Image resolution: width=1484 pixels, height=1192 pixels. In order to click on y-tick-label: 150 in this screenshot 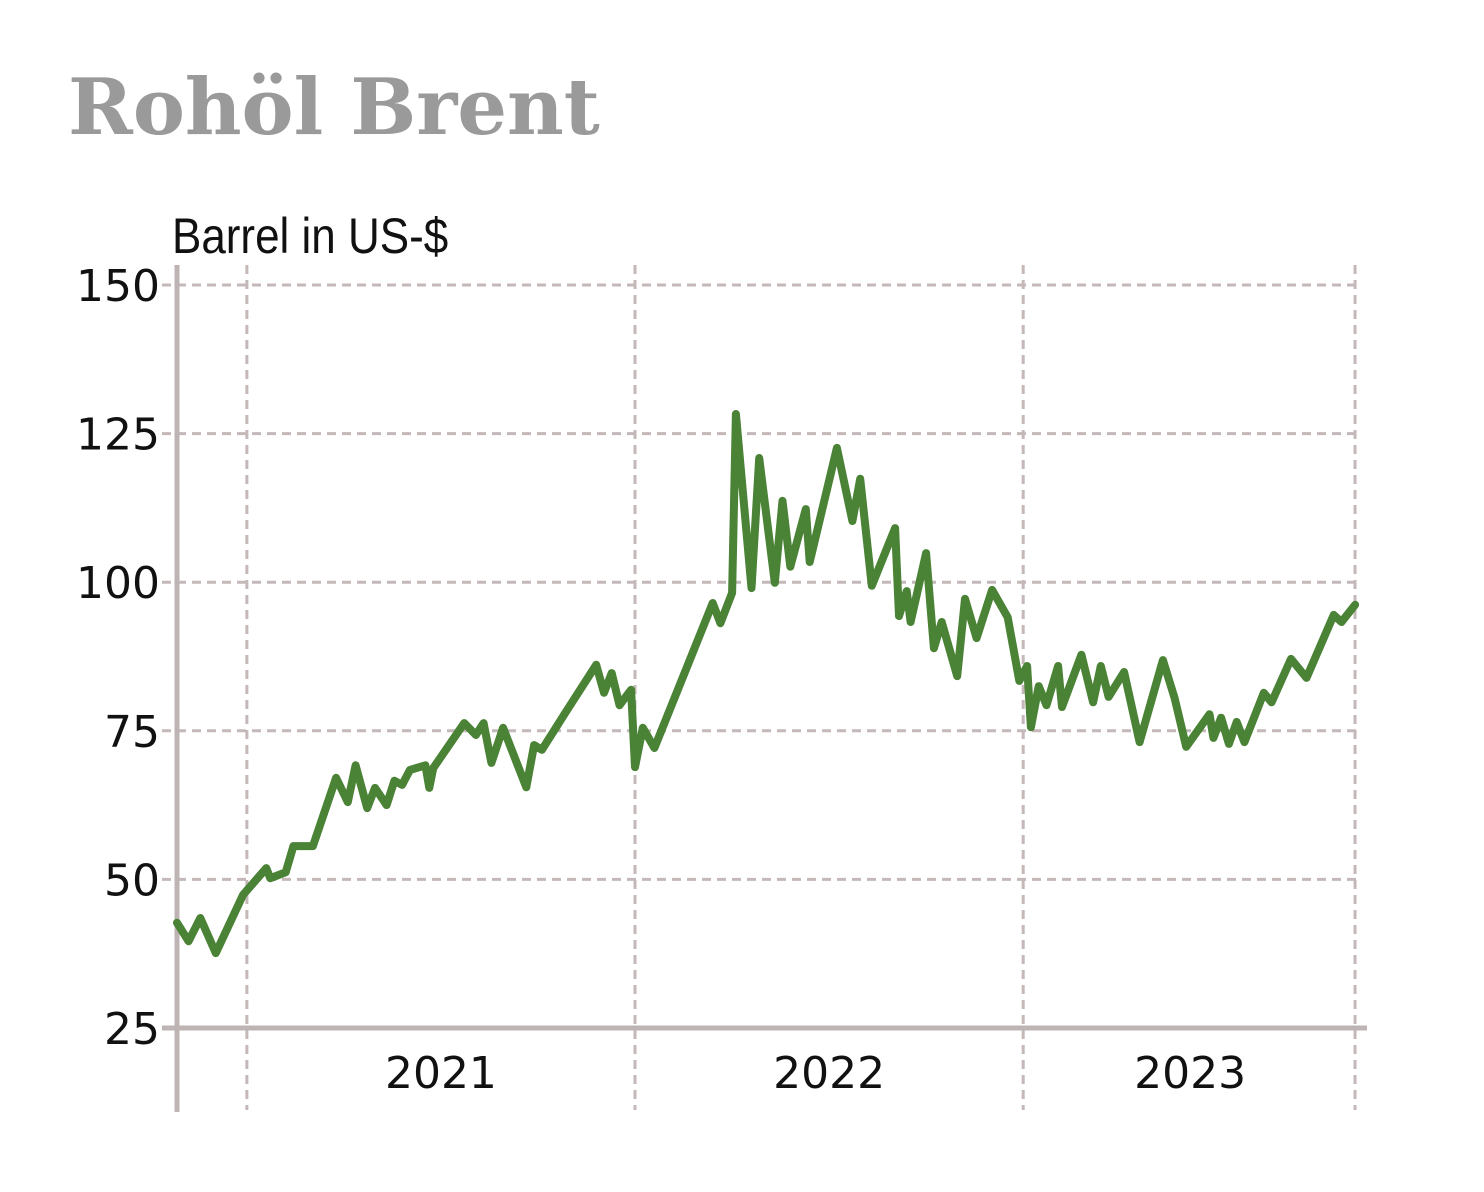, I will do `click(118, 286)`.